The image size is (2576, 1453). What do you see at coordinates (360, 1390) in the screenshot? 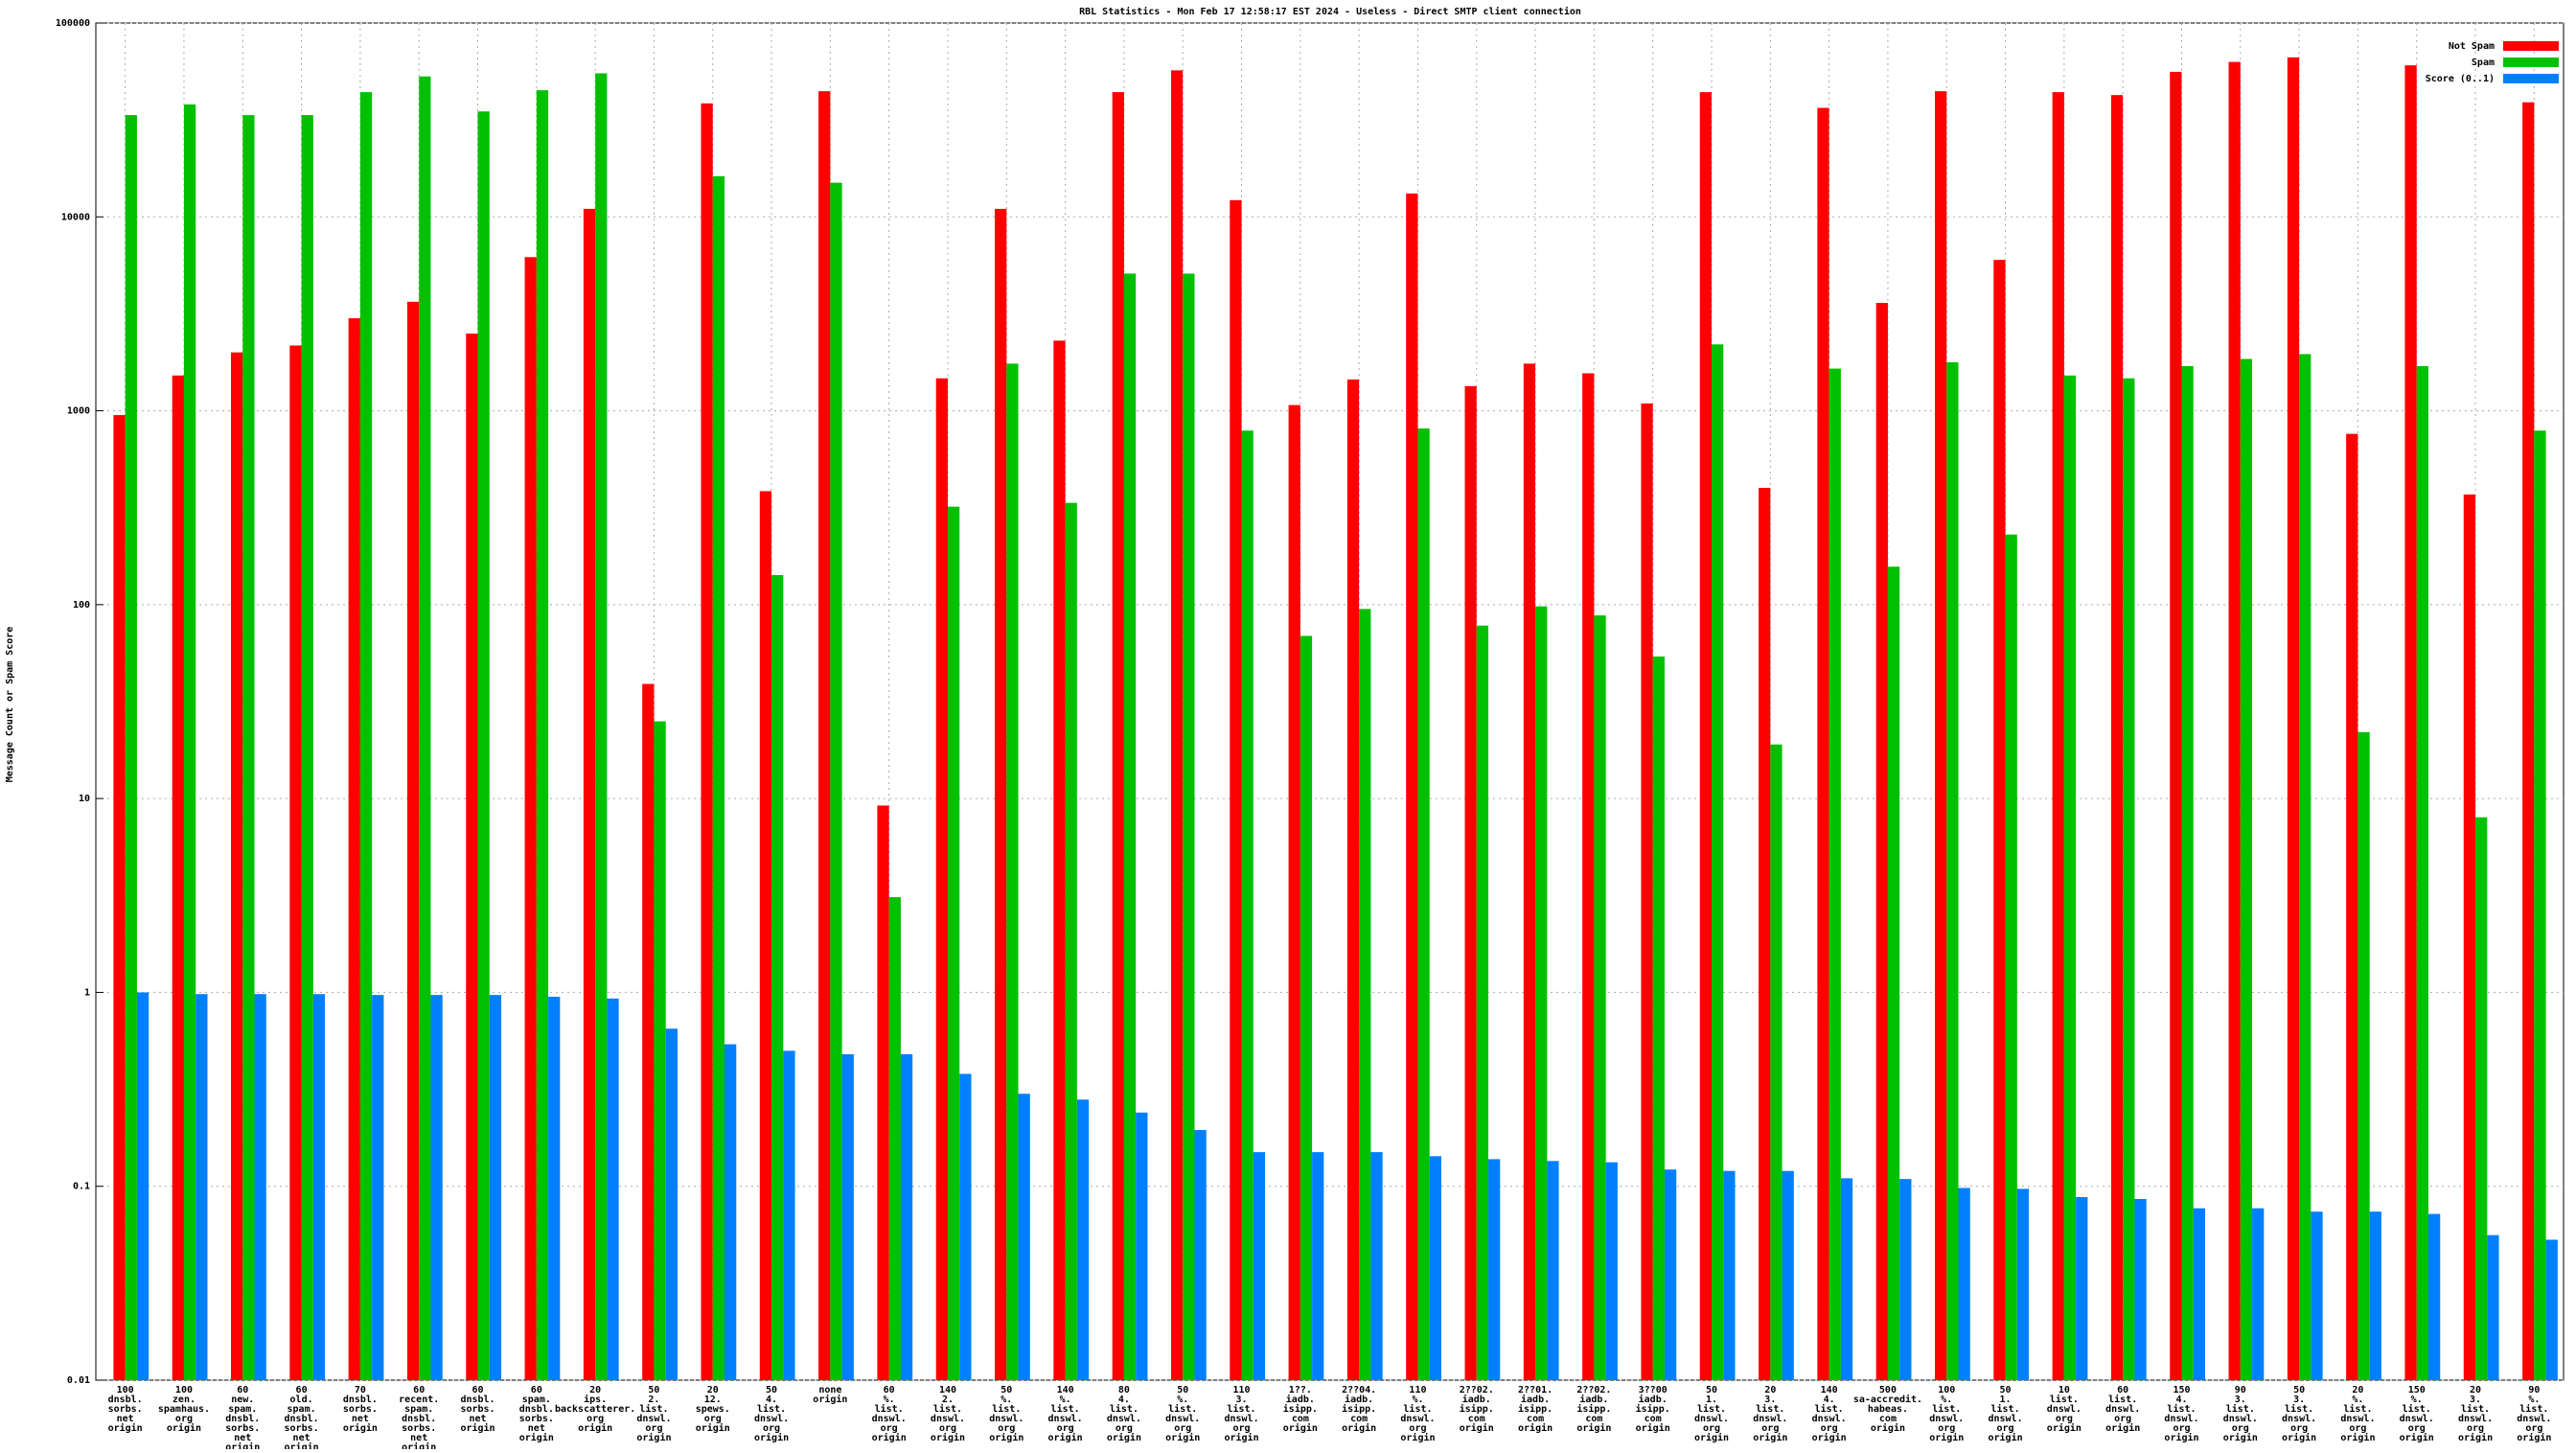
I see `x-tick-label: 70` at bounding box center [360, 1390].